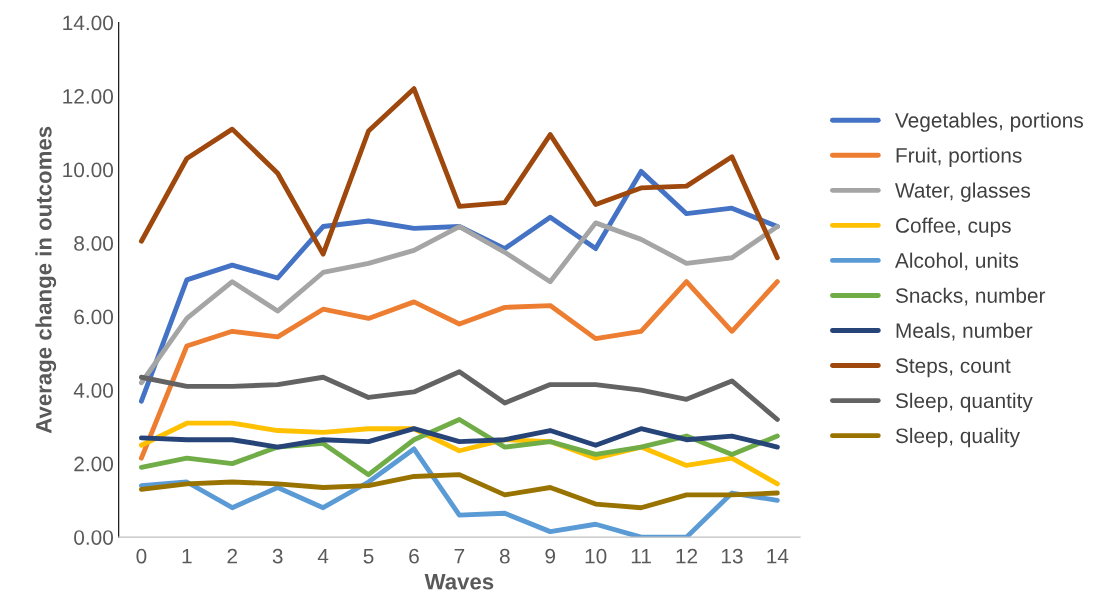 Image resolution: width=1099 pixels, height=609 pixels. I want to click on legend-label: Sleep, quality, so click(957, 437).